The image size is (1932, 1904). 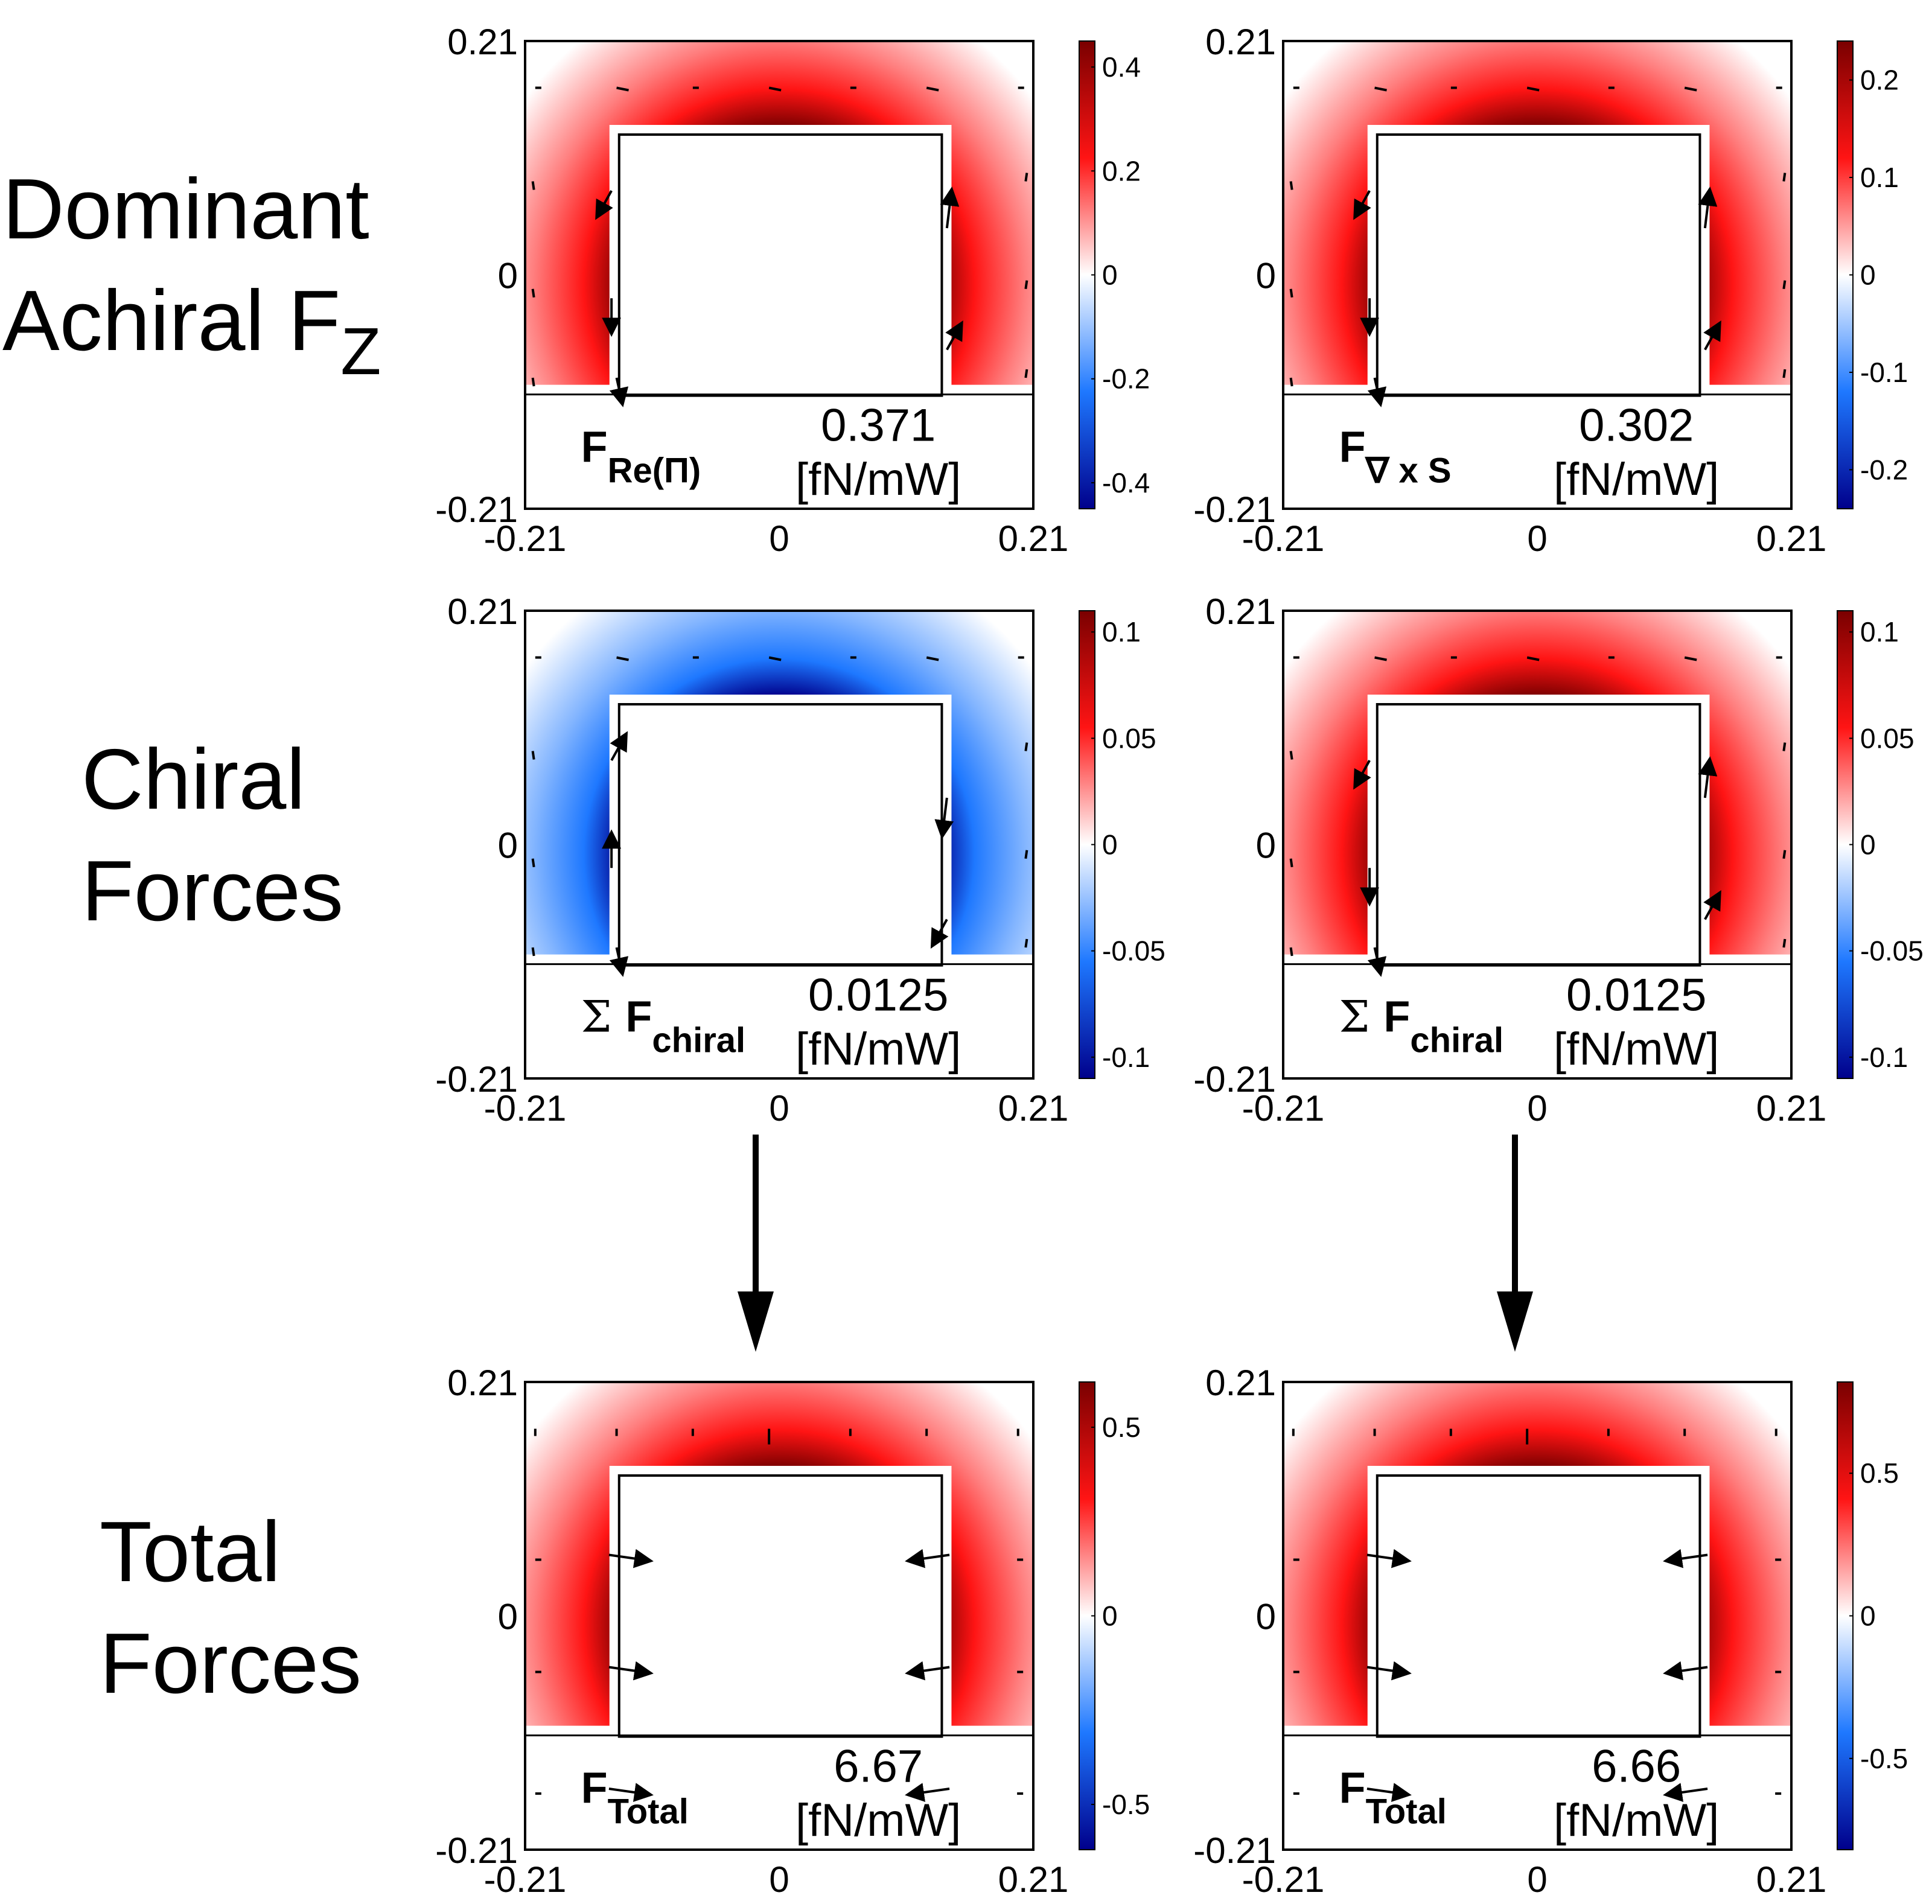 I want to click on force-label-subscript: Total, so click(x=1406, y=1812).